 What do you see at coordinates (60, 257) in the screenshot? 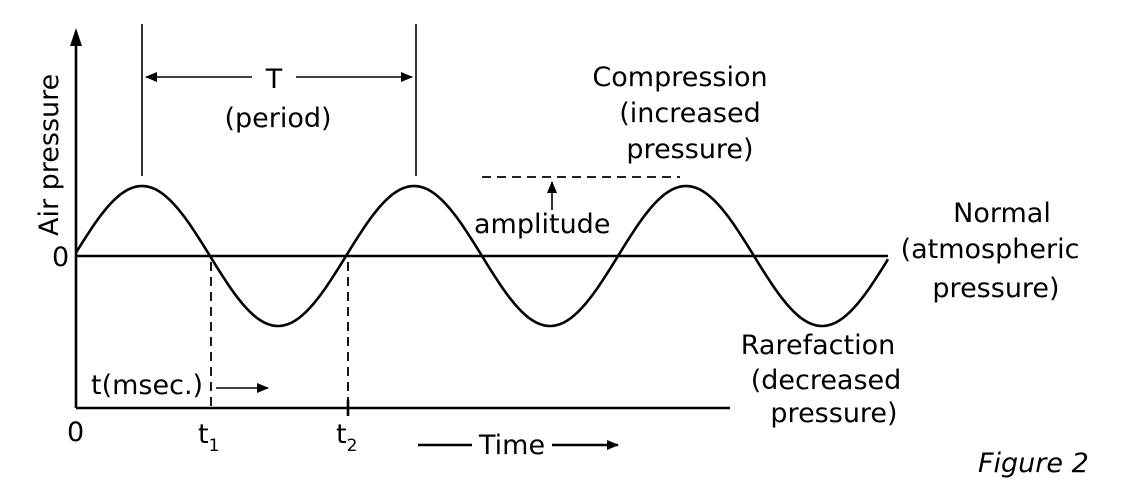
I see `y-origin-label: 0` at bounding box center [60, 257].